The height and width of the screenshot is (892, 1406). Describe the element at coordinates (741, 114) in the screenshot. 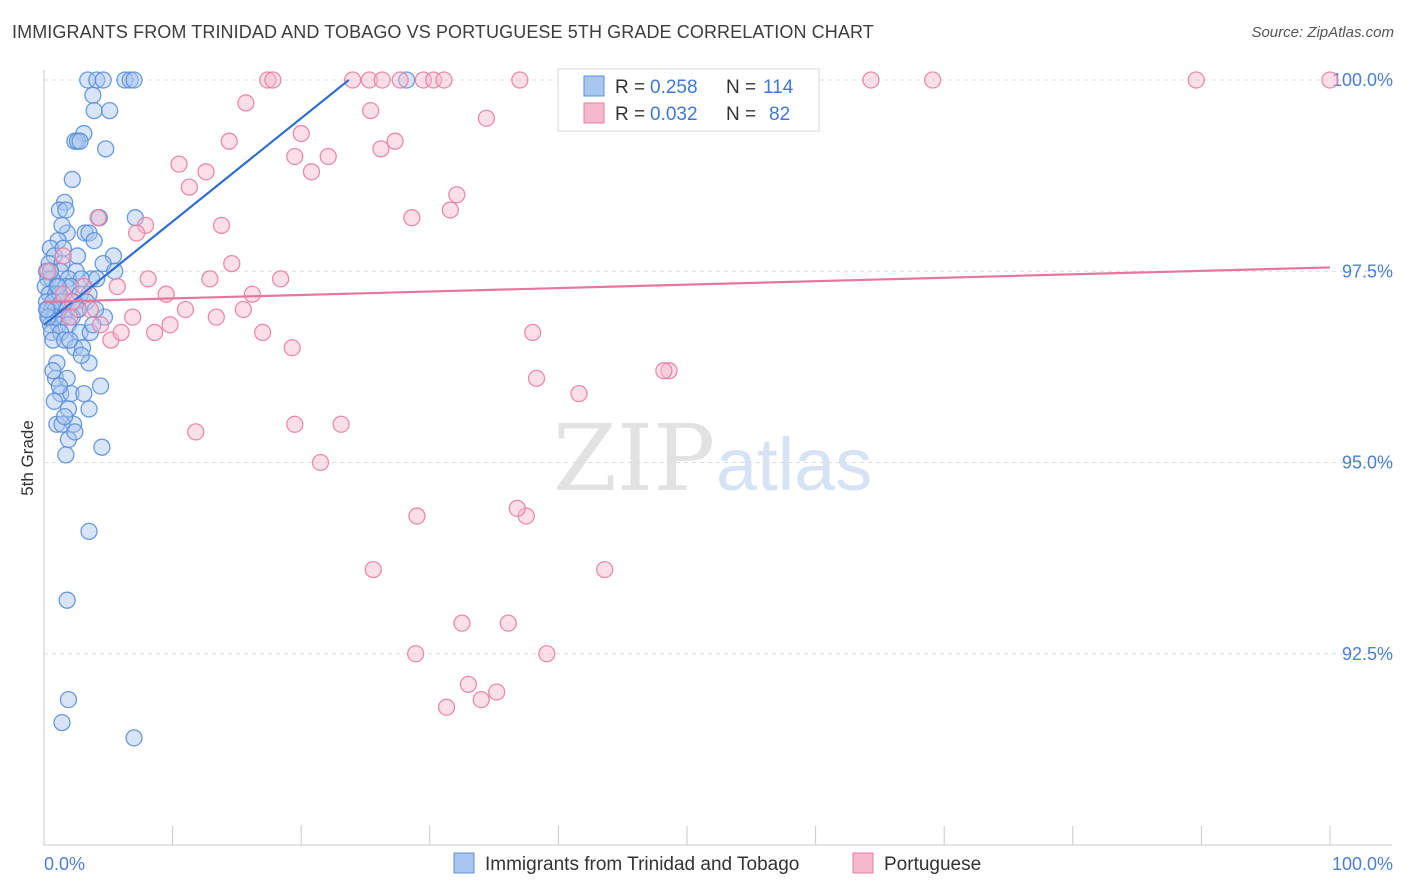

I see `legend-n-label-pink: N =` at that location.